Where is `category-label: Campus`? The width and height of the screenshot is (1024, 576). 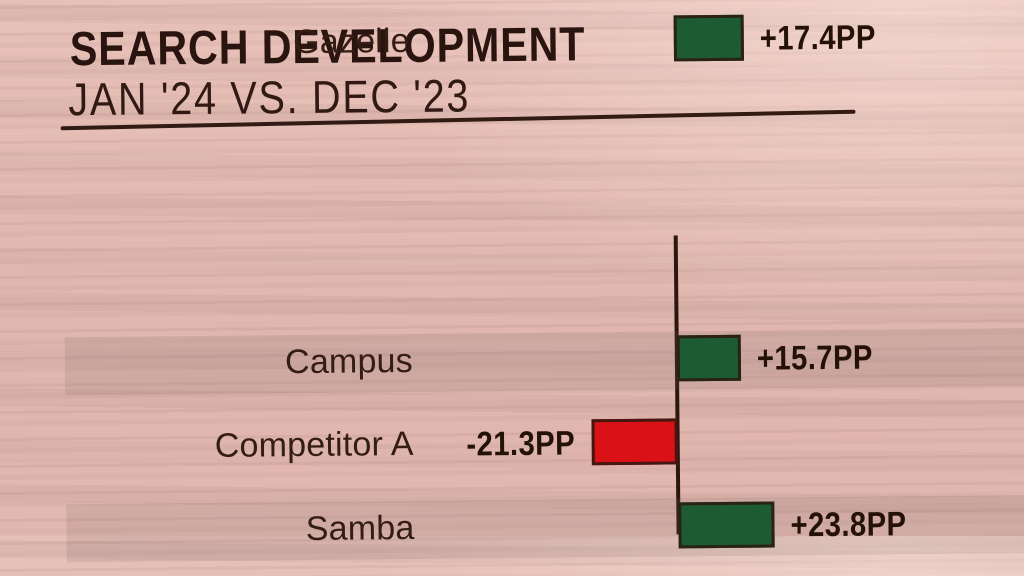
category-label: Campus is located at coordinates (349, 361).